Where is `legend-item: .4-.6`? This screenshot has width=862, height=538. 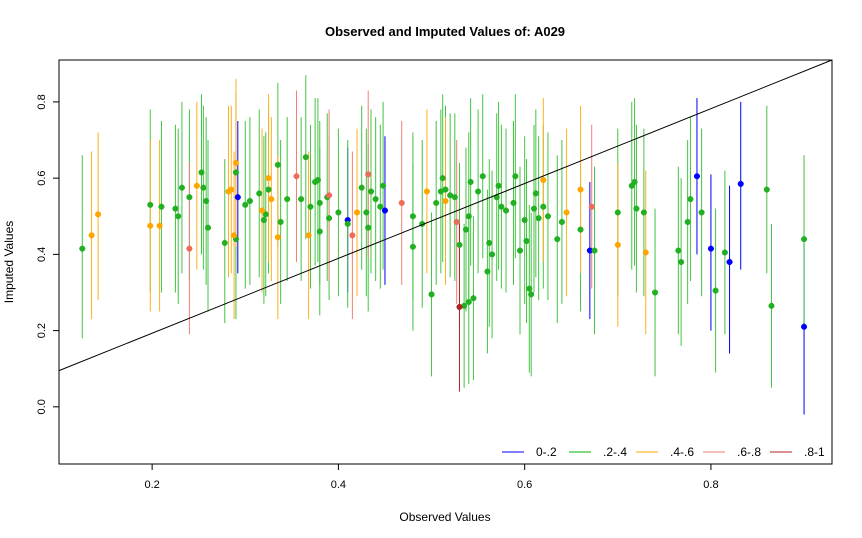 legend-item: .4-.6 is located at coordinates (665, 452).